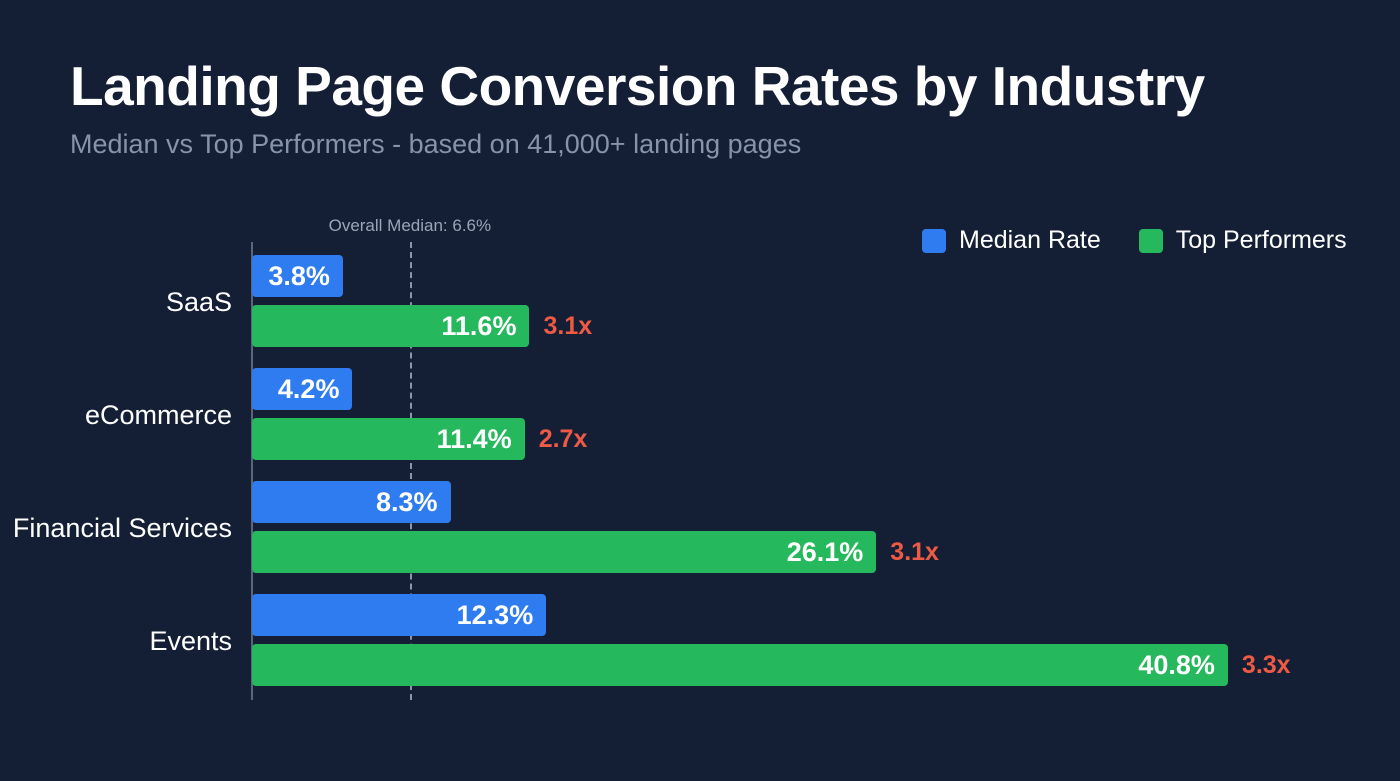 This screenshot has width=1400, height=781. What do you see at coordinates (410, 471) in the screenshot?
I see `overall-median-reference-line` at bounding box center [410, 471].